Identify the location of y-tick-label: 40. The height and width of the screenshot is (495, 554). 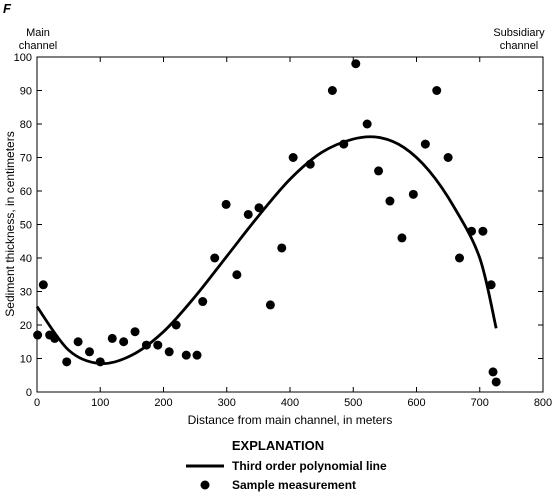
(26, 259).